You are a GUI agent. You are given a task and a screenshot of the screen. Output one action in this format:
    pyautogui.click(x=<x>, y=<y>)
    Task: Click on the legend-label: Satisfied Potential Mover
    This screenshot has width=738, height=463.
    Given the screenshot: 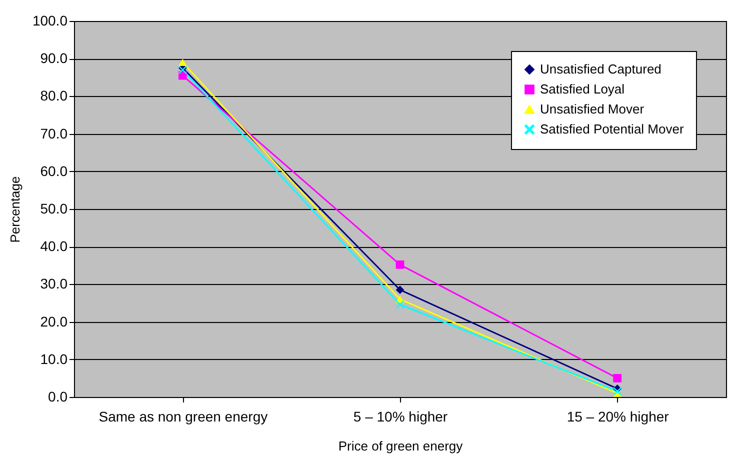 What is the action you would take?
    pyautogui.click(x=612, y=129)
    